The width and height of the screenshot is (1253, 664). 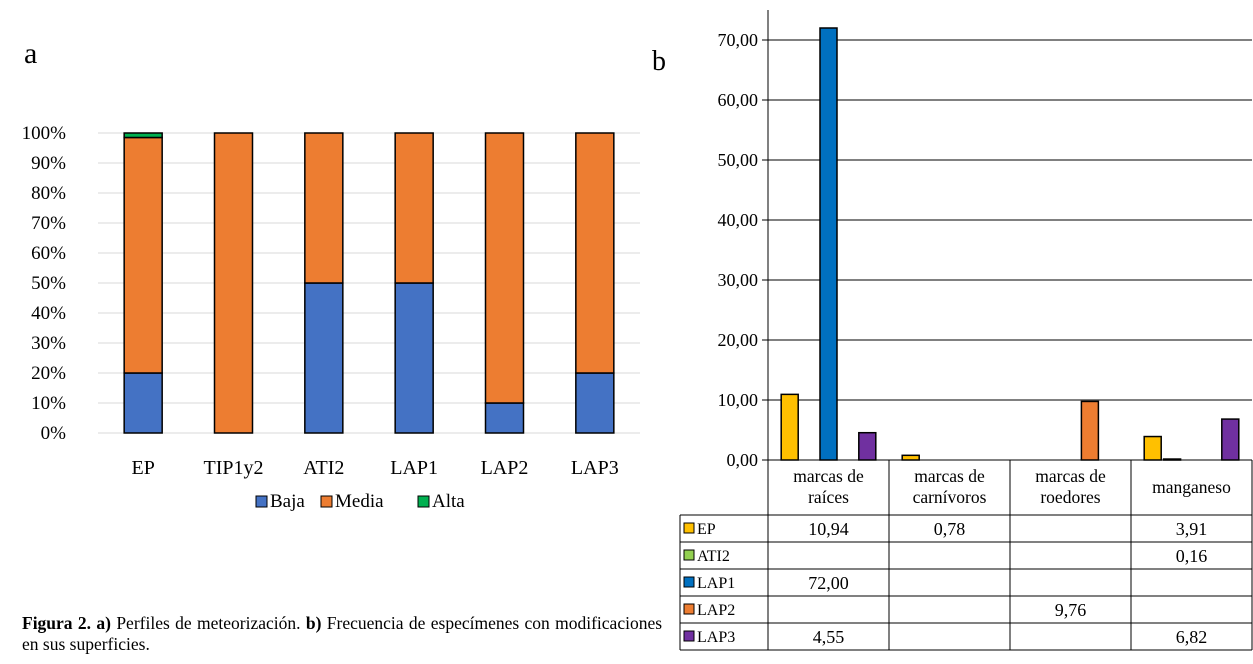 I want to click on xtick-label-a: EP, so click(x=142, y=468).